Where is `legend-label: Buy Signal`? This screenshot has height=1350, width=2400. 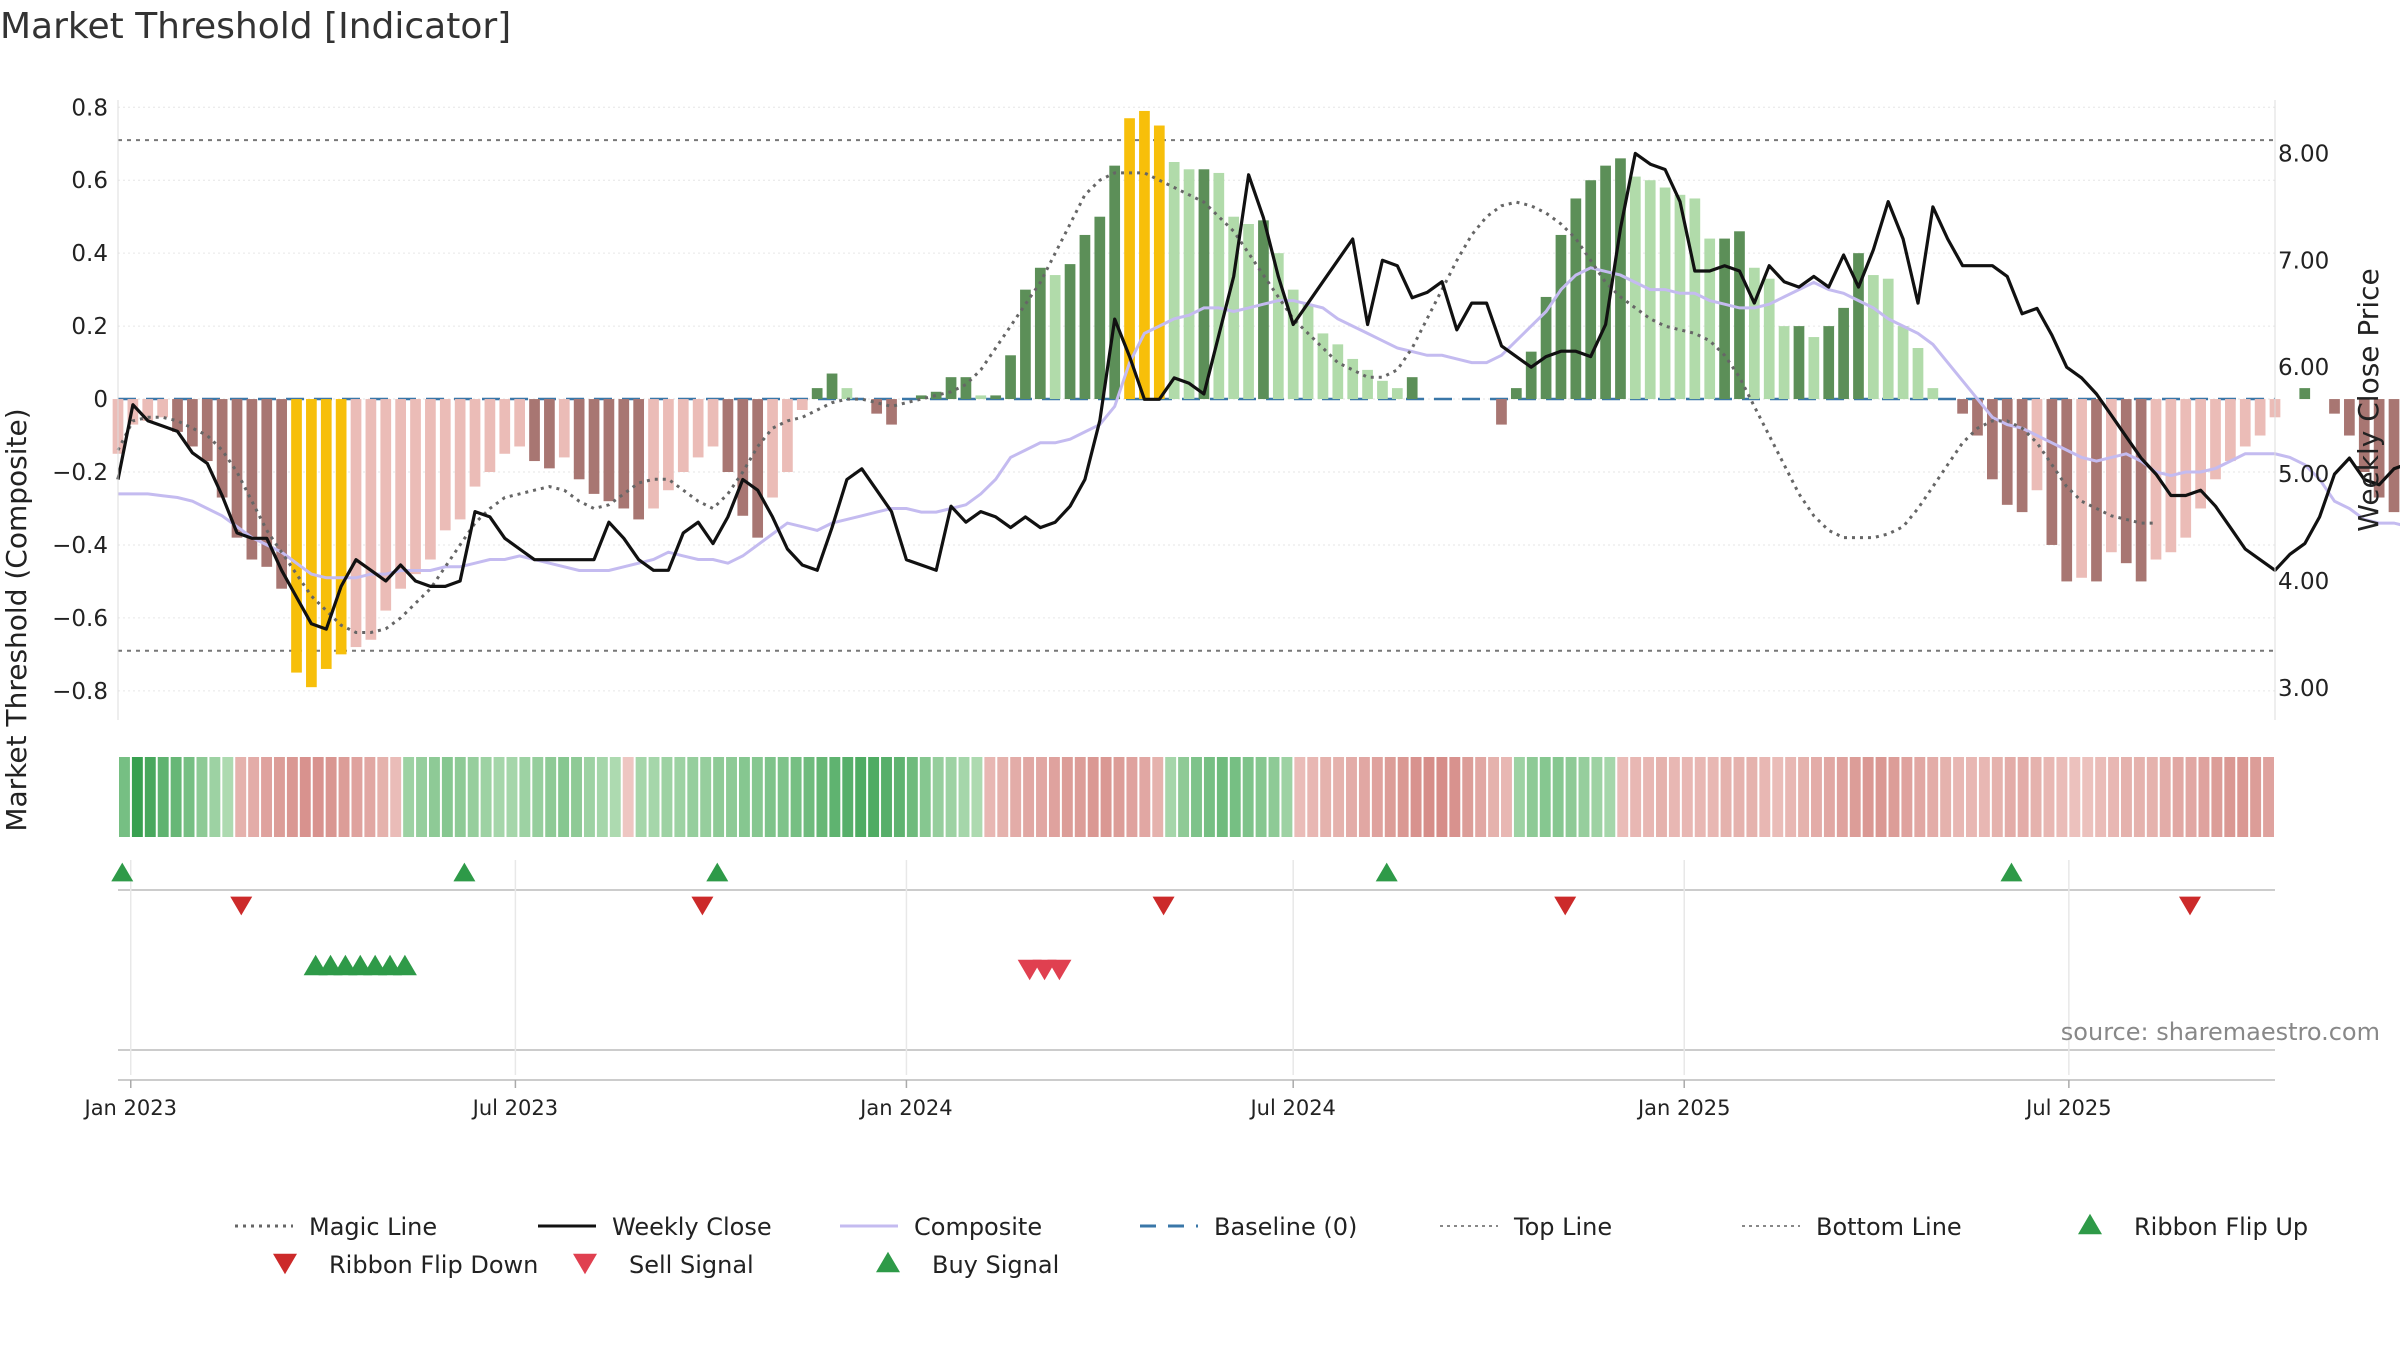
legend-label: Buy Signal is located at coordinates (995, 1265).